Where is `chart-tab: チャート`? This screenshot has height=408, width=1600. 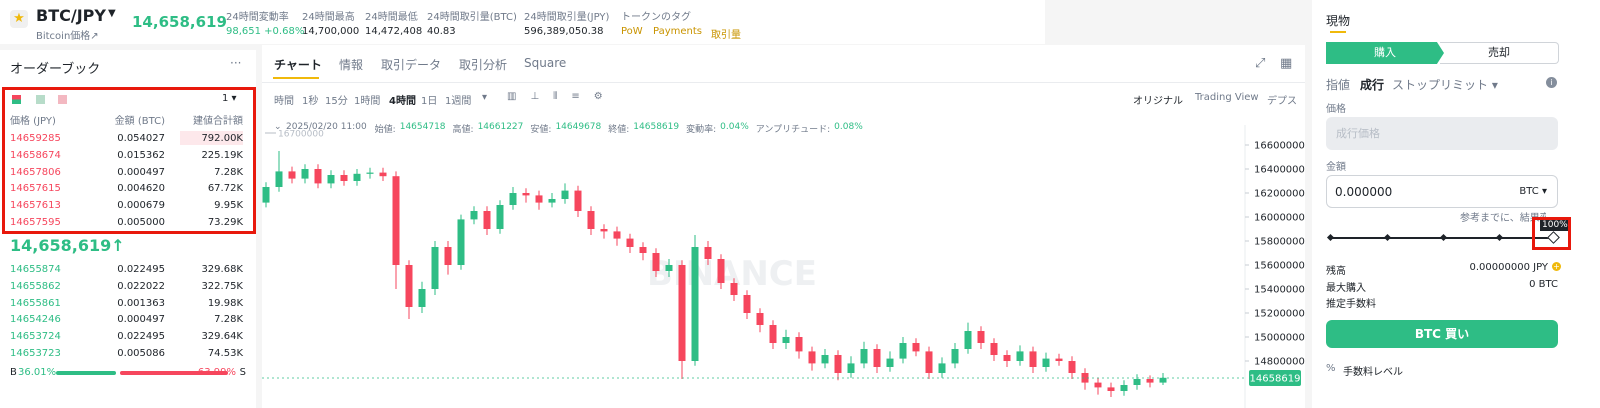 chart-tab: チャート is located at coordinates (298, 65).